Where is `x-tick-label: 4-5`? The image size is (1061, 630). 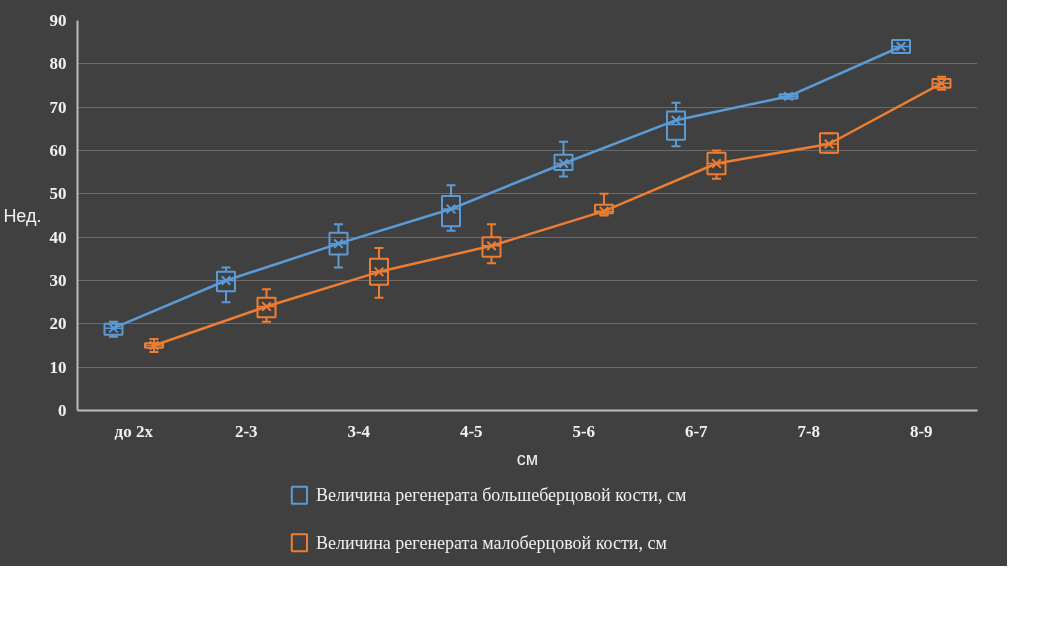
x-tick-label: 4-5 is located at coordinates (471, 431).